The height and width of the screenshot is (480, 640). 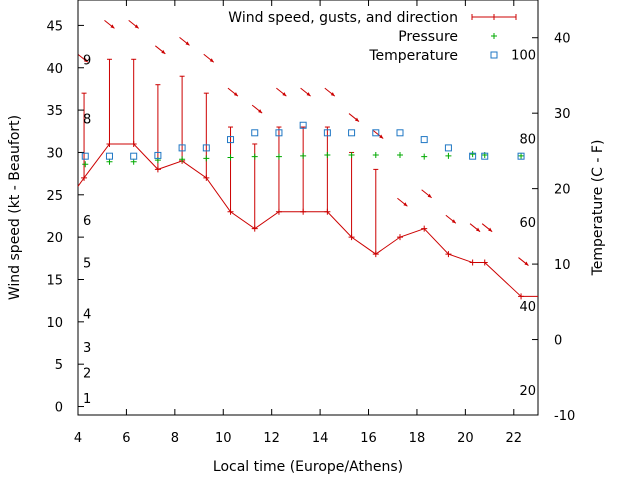 What do you see at coordinates (78, 438) in the screenshot?
I see `x-tick-label: 4` at bounding box center [78, 438].